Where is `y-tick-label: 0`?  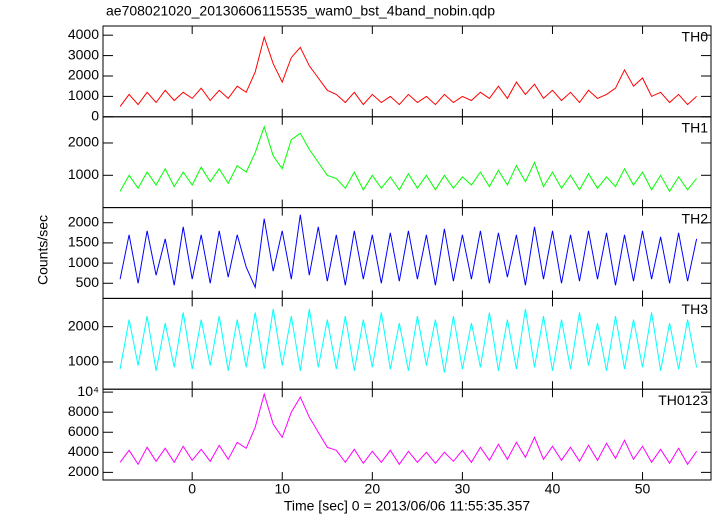
y-tick-label: 0 is located at coordinates (95, 116).